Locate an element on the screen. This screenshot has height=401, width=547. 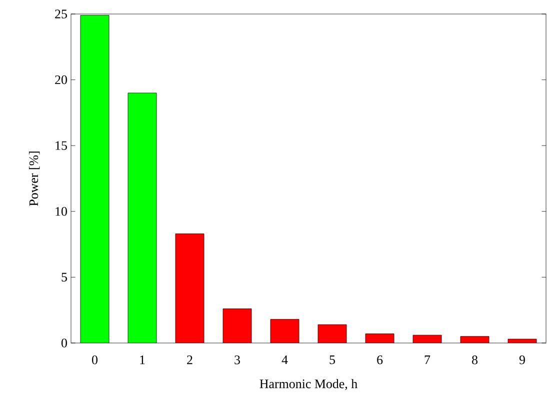
x-tick-label: 5 is located at coordinates (332, 360).